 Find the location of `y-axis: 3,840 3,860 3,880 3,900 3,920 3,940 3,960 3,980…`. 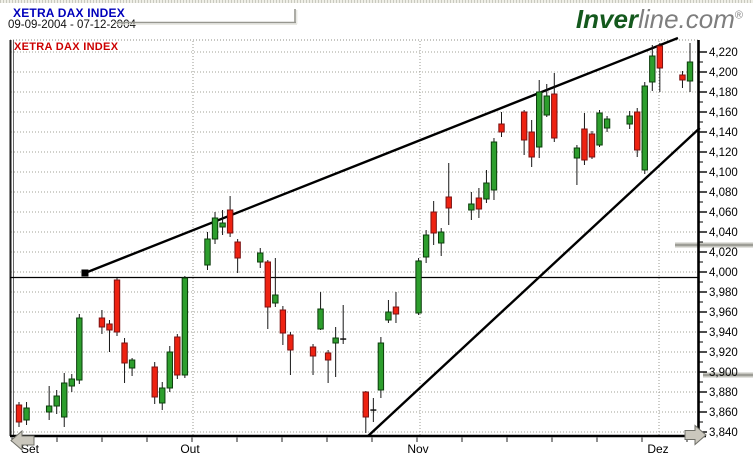

y-axis: 3,840 3,860 3,880 3,900 3,920 3,940 3,960 3,980… is located at coordinates (717, 239).